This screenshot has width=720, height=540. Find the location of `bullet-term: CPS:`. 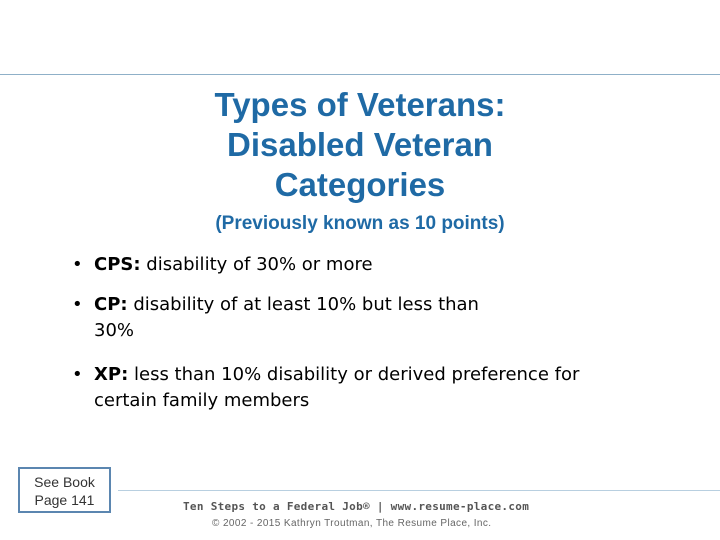

bullet-term: CPS: is located at coordinates (117, 264).